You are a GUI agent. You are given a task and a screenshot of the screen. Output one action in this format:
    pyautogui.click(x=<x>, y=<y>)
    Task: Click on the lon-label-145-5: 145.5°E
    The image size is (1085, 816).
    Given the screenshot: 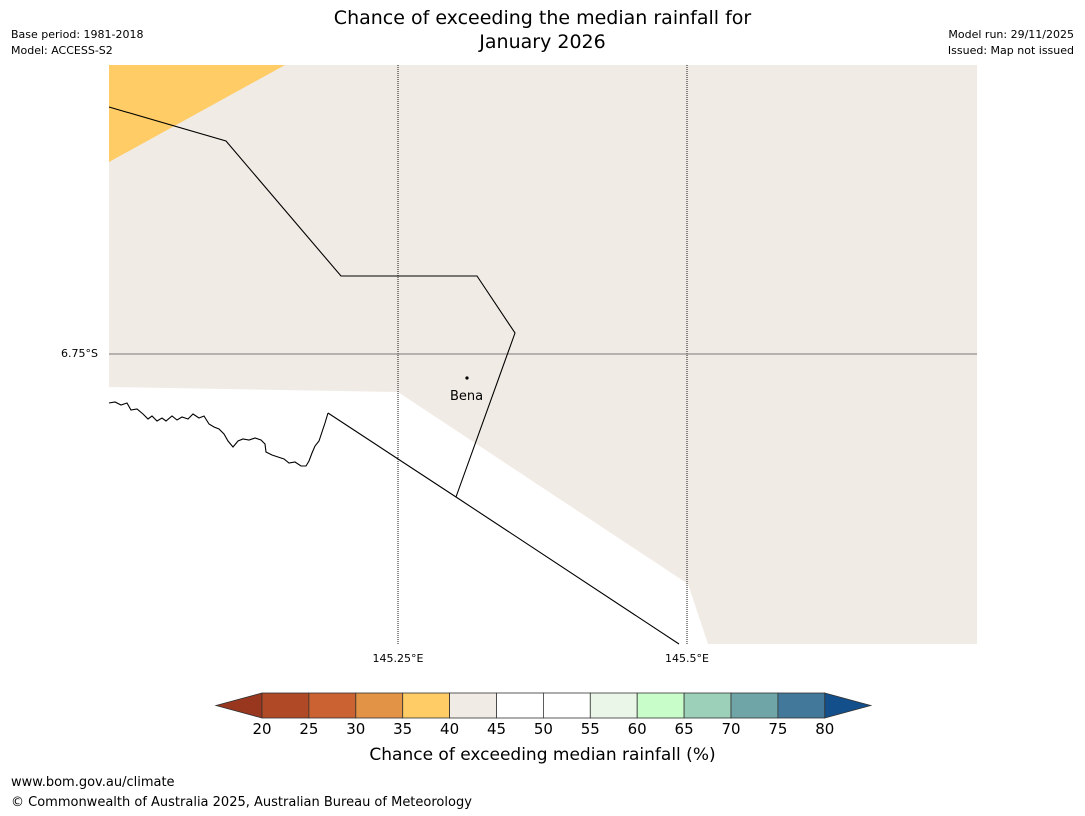 What is the action you would take?
    pyautogui.click(x=687, y=658)
    